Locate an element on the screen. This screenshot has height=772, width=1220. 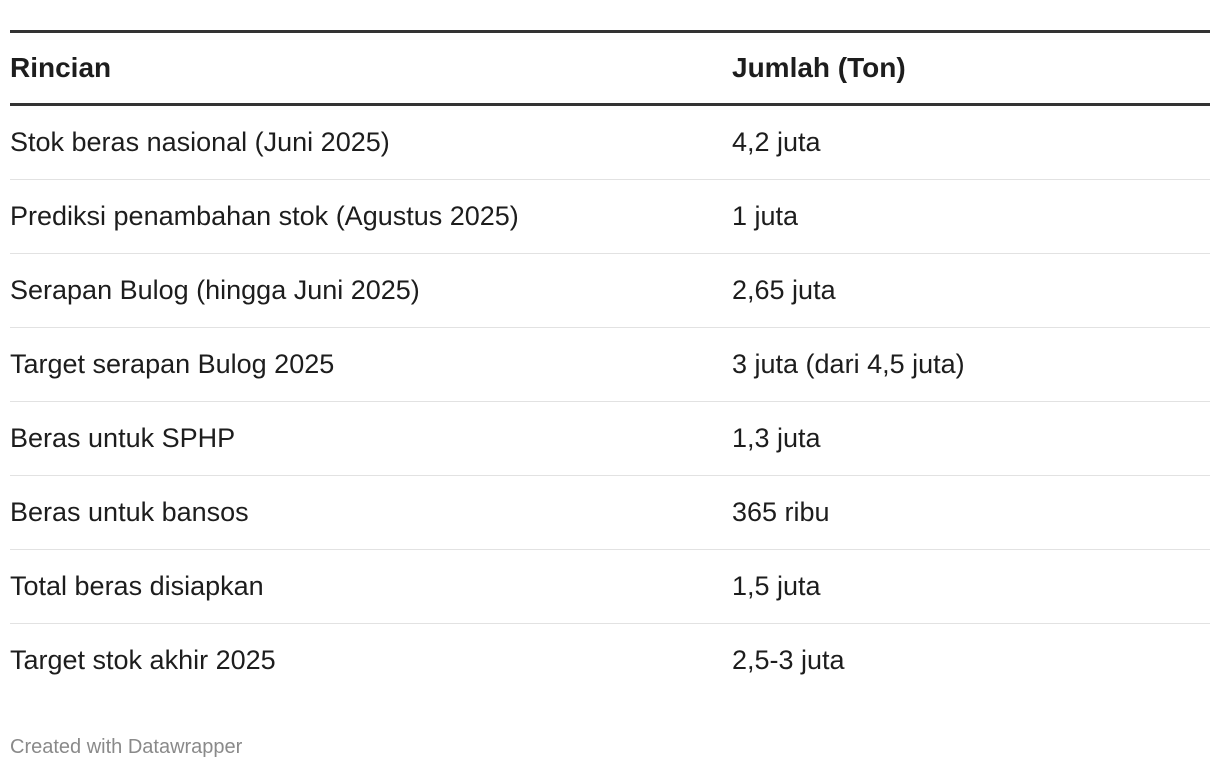
row-value: 1,3 juta is located at coordinates (971, 438).